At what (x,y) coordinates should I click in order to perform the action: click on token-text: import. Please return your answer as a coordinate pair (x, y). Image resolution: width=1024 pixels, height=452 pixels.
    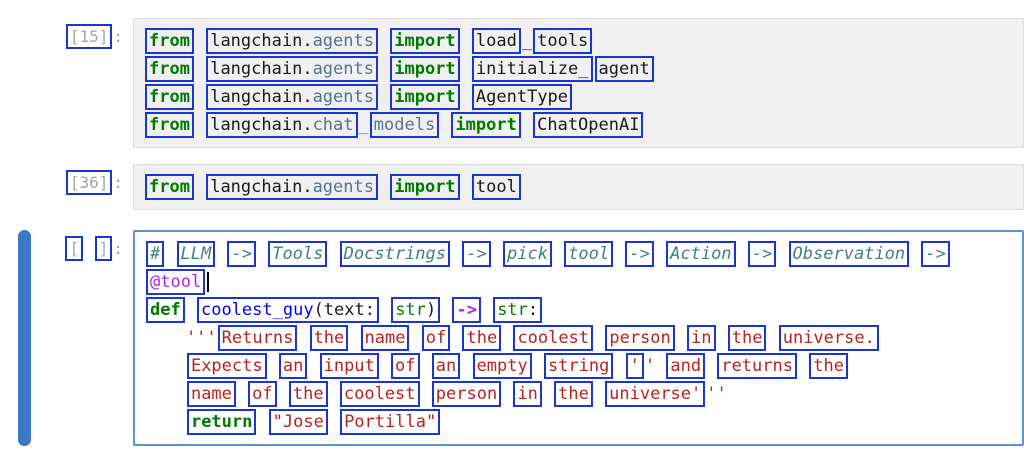
    Looking at the image, I should click on (425, 187).